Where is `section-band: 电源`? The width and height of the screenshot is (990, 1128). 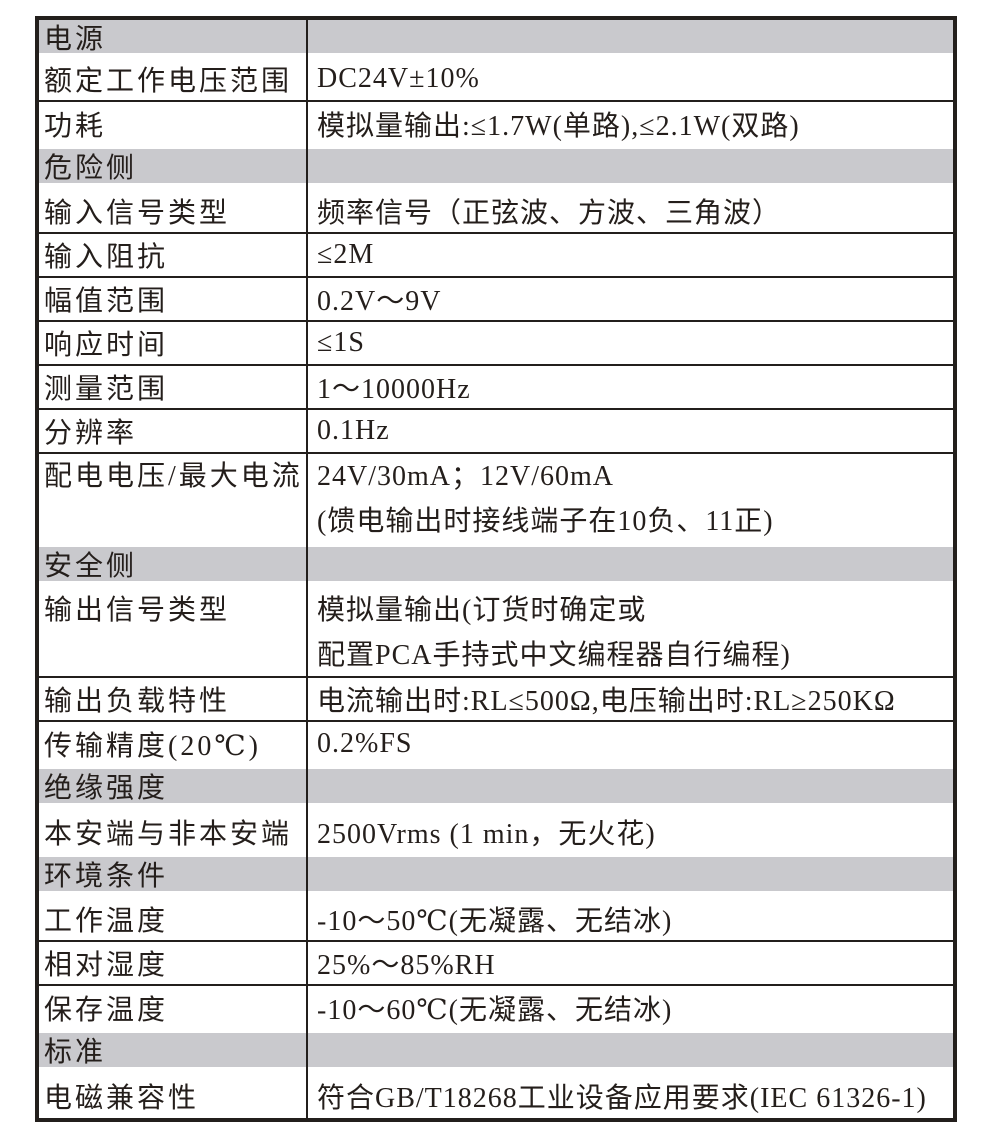
section-band: 电源 is located at coordinates (496, 37).